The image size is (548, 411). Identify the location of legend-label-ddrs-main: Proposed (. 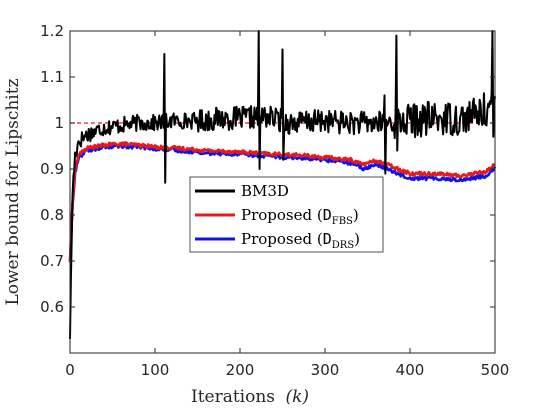
(282, 239).